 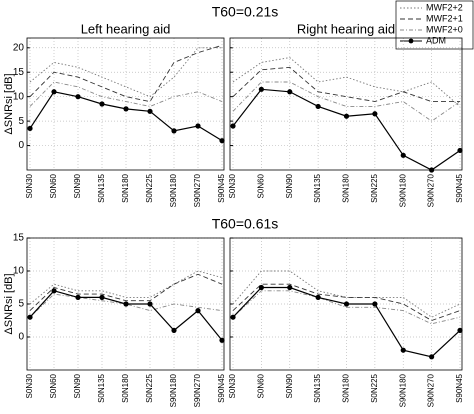 I want to click on row-title: T60=0.61s, so click(x=245, y=224).